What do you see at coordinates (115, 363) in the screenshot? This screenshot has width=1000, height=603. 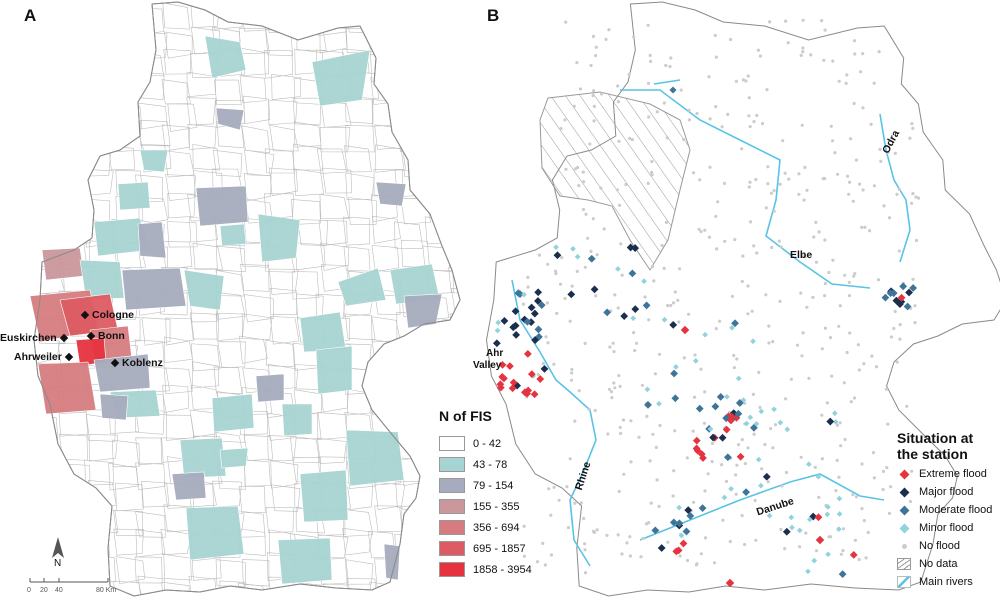 I see `city-marker-icon` at bounding box center [115, 363].